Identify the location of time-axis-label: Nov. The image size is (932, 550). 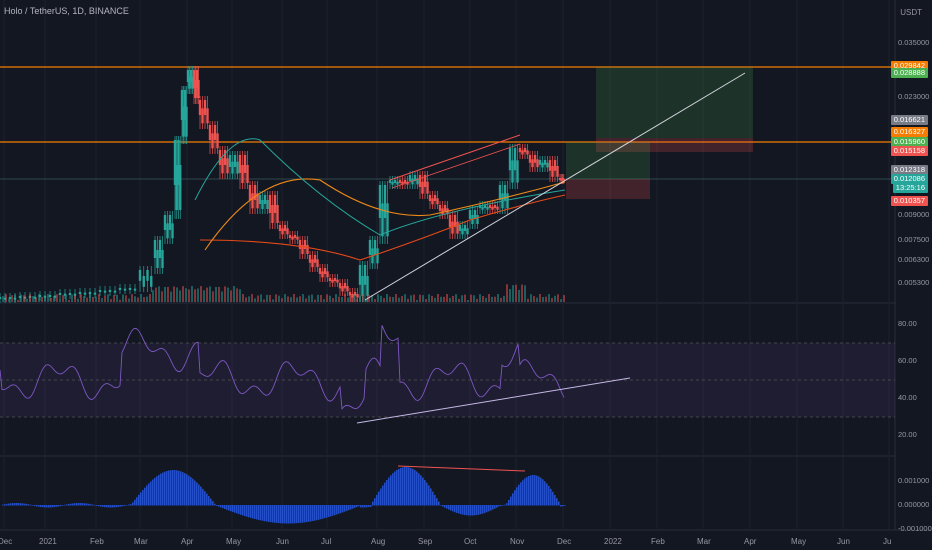
(517, 541).